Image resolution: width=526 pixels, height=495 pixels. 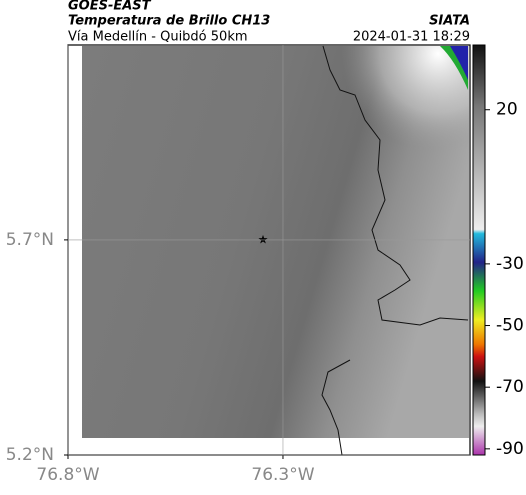 What do you see at coordinates (479, 250) in the screenshot?
I see `colorbar` at bounding box center [479, 250].